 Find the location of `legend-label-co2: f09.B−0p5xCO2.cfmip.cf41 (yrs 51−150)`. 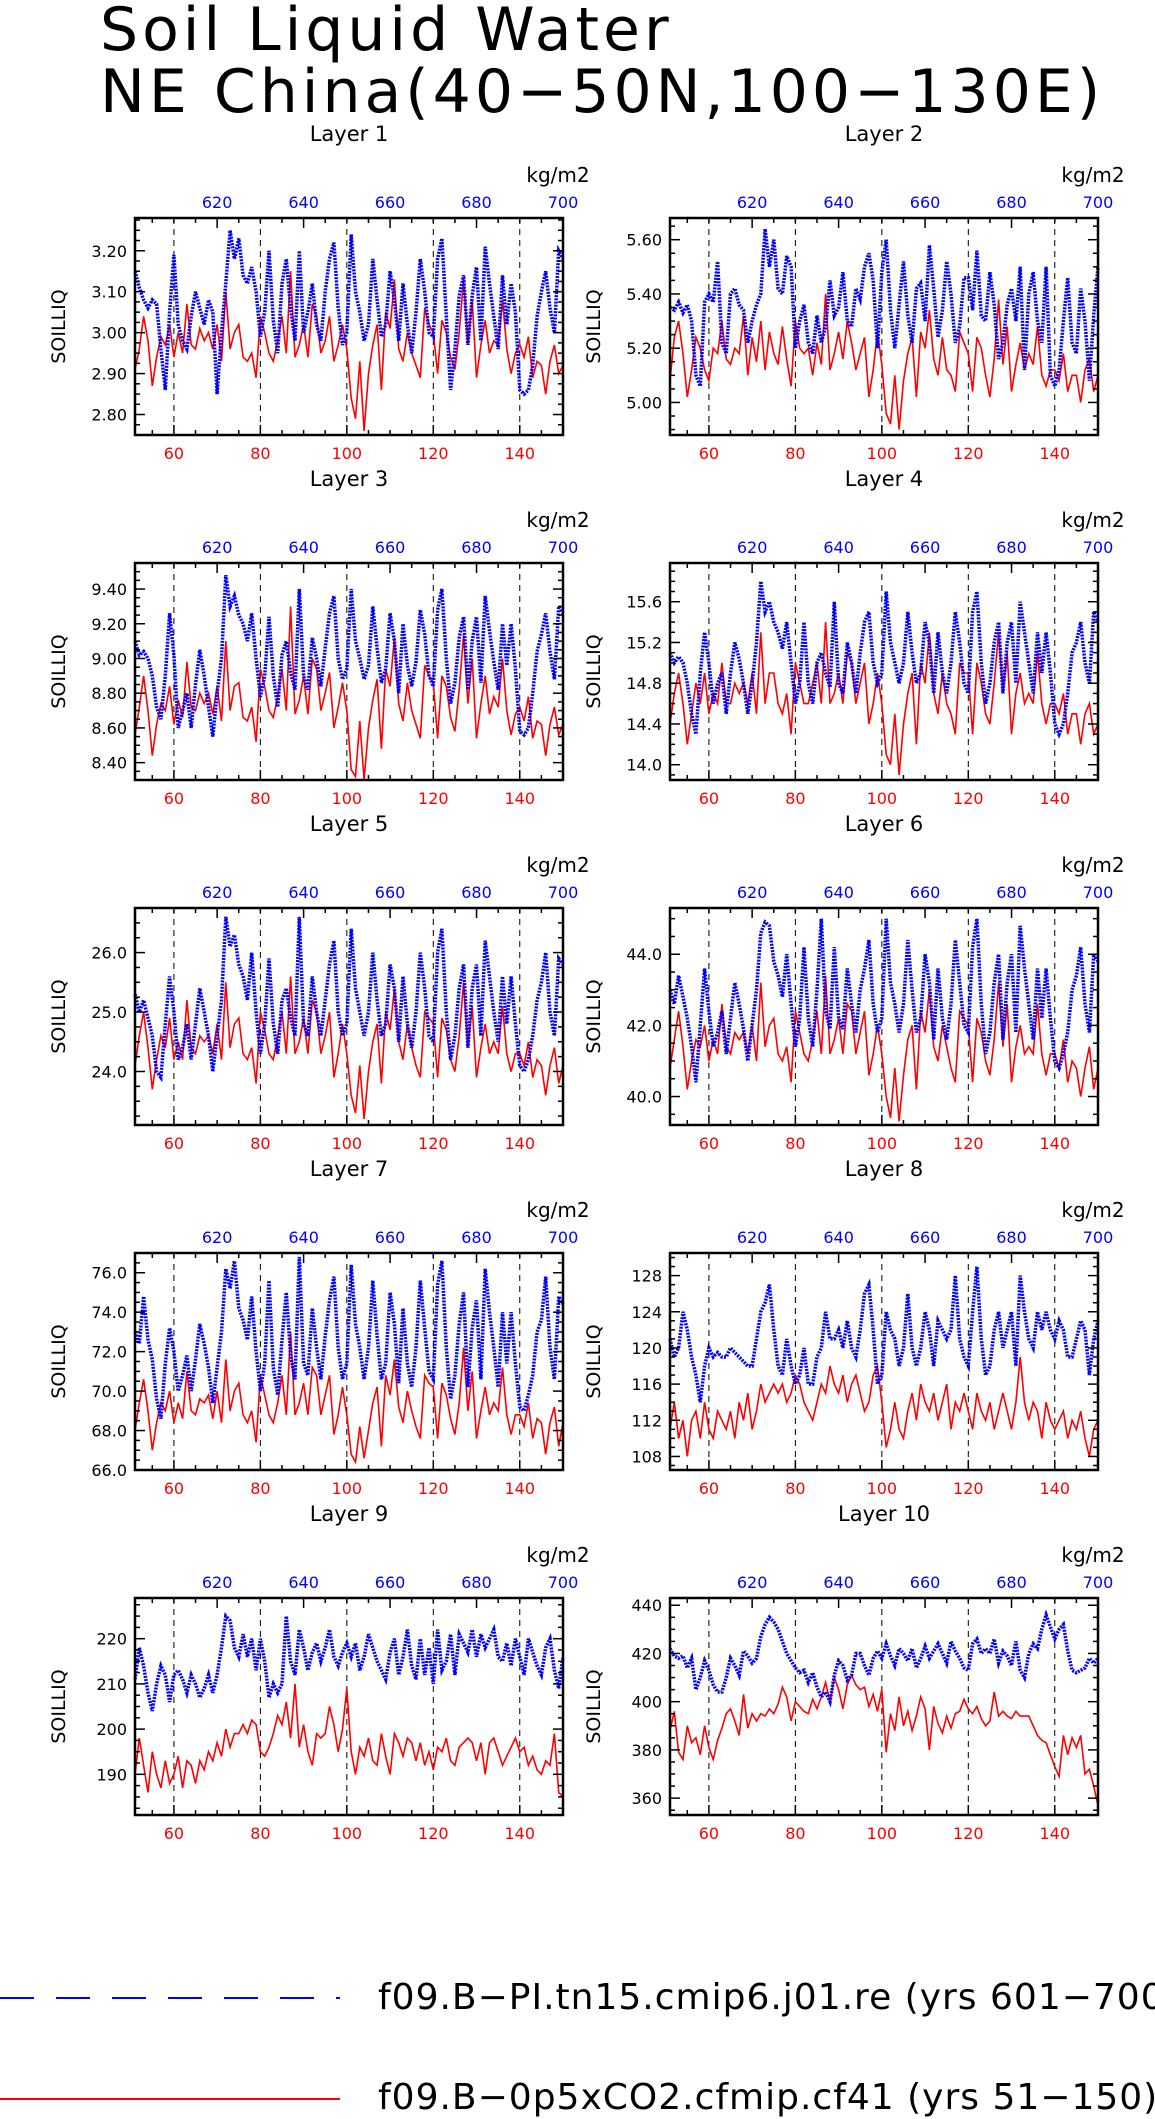

legend-label-co2: f09.B−0p5xCO2.cfmip.cf41 (yrs 51−150) is located at coordinates (766, 2097).